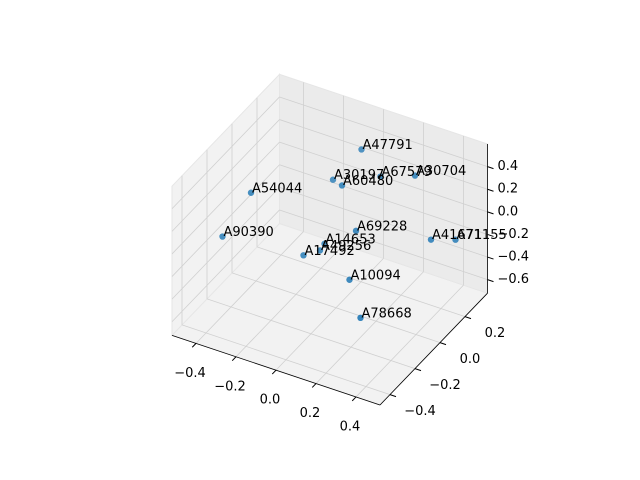  Describe the element at coordinates (495, 333) in the screenshot. I see `y-tick-label: 0.2` at that location.